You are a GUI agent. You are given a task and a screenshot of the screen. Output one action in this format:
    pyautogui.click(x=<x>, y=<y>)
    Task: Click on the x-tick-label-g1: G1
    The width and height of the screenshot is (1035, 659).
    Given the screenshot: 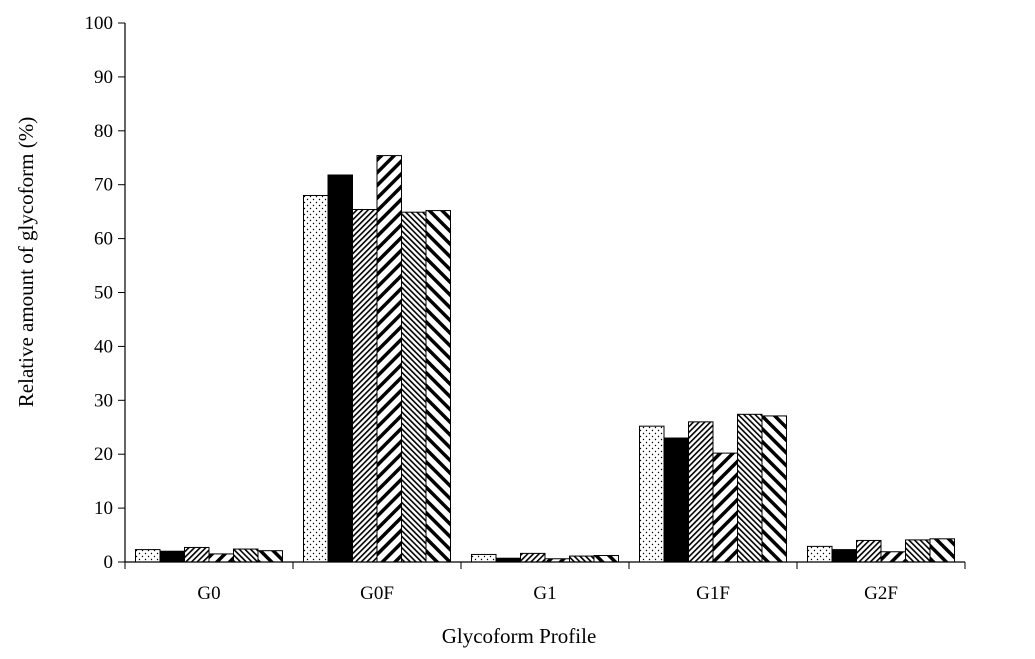 What is the action you would take?
    pyautogui.click(x=544, y=593)
    